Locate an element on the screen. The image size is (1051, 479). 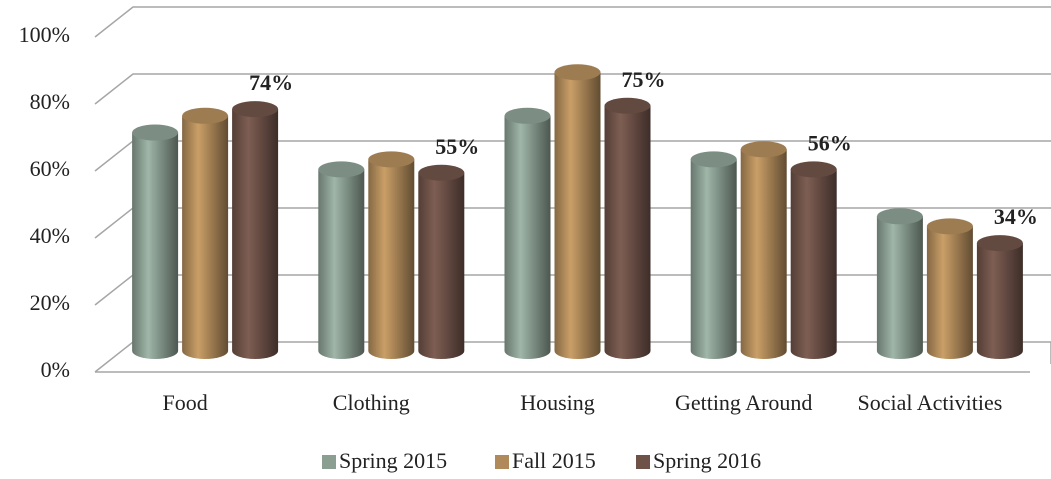
legend-label: Spring 2015 is located at coordinates (393, 460).